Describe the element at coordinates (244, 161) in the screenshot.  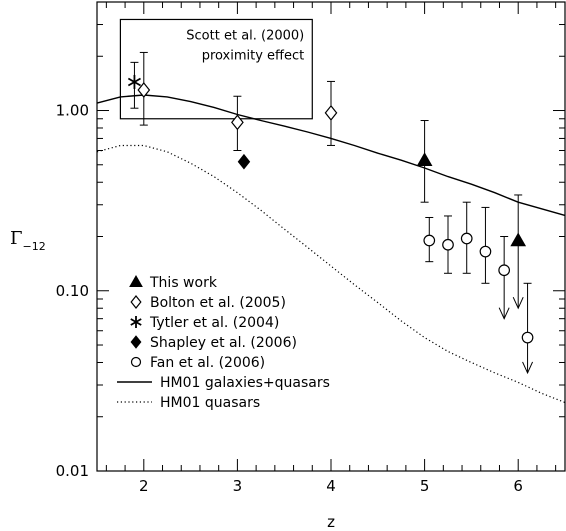
I see `data-point-filled-diamond` at that location.